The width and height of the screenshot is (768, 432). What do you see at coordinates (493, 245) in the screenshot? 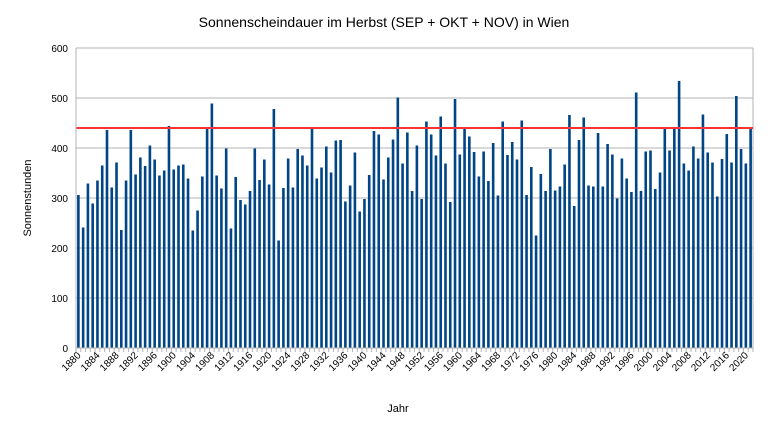
I see `bar-1967` at bounding box center [493, 245].